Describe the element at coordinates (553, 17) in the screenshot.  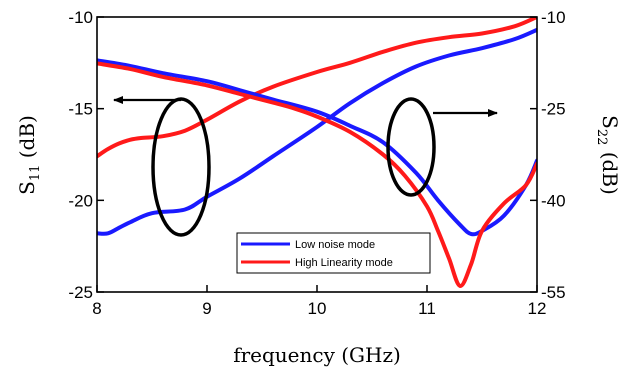
I see `y-right-tick-label: -10` at that location.